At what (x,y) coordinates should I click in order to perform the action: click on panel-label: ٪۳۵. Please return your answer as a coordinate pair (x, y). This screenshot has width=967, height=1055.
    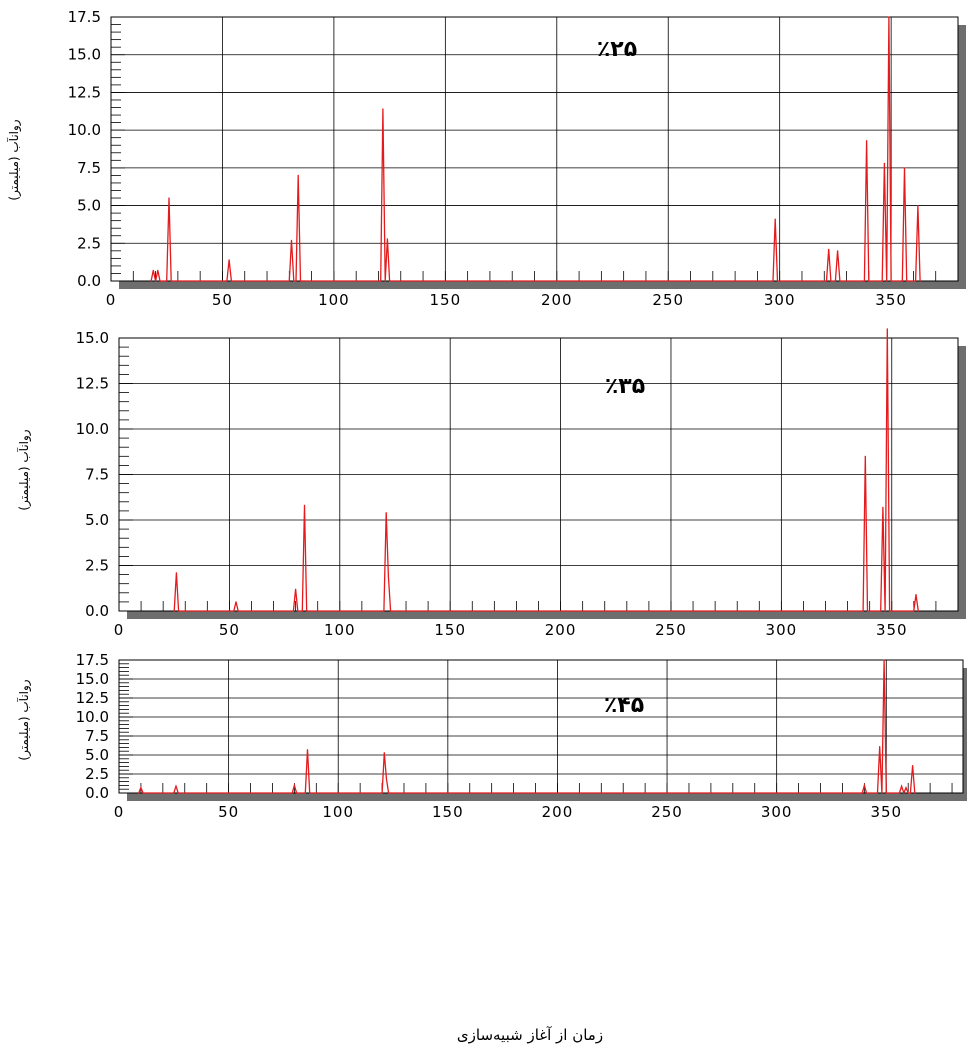
    Looking at the image, I should click on (625, 386).